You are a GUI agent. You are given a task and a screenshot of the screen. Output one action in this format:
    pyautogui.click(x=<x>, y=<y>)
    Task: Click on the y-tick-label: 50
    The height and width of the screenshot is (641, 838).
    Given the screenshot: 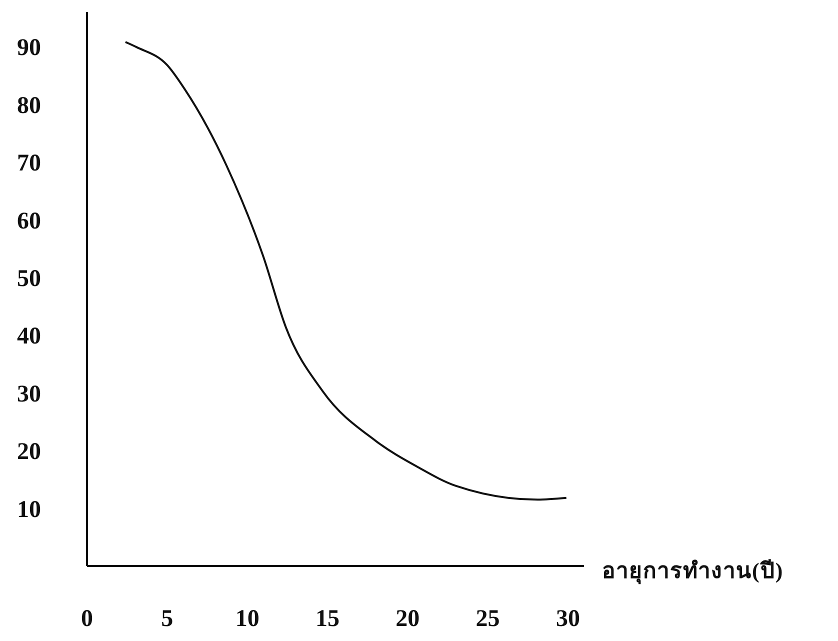 What is the action you would take?
    pyautogui.click(x=29, y=279)
    